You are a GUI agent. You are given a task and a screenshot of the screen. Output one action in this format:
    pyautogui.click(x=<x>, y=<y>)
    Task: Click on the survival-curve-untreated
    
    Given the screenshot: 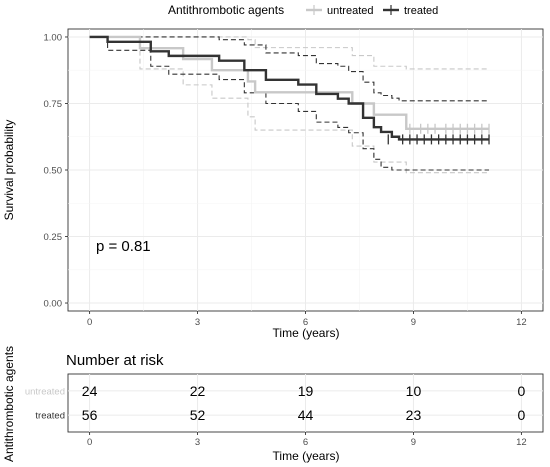 What is the action you would take?
    pyautogui.click(x=289, y=82)
    